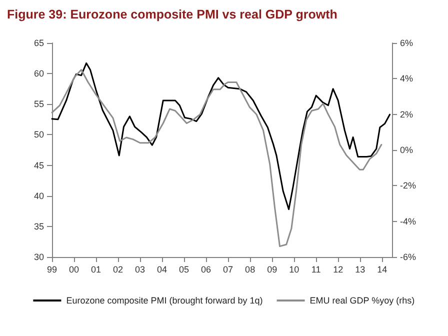  What do you see at coordinates (360, 269) in the screenshot?
I see `x-tick-label: 13` at bounding box center [360, 269].